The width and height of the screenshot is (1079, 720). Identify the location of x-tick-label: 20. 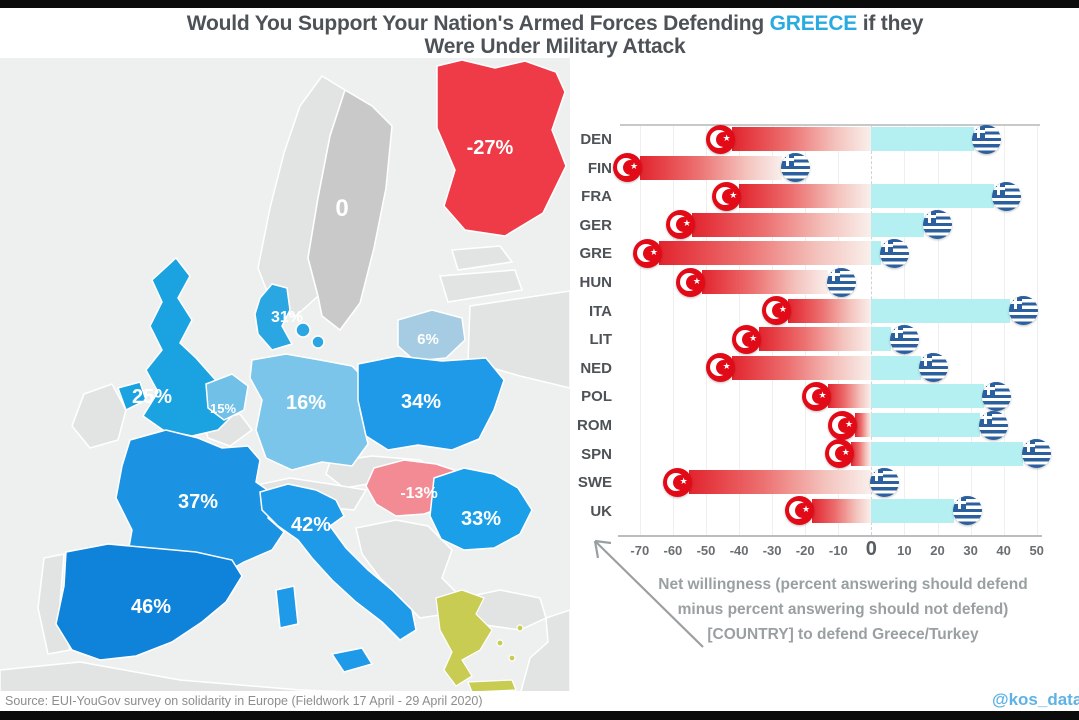
(937, 550).